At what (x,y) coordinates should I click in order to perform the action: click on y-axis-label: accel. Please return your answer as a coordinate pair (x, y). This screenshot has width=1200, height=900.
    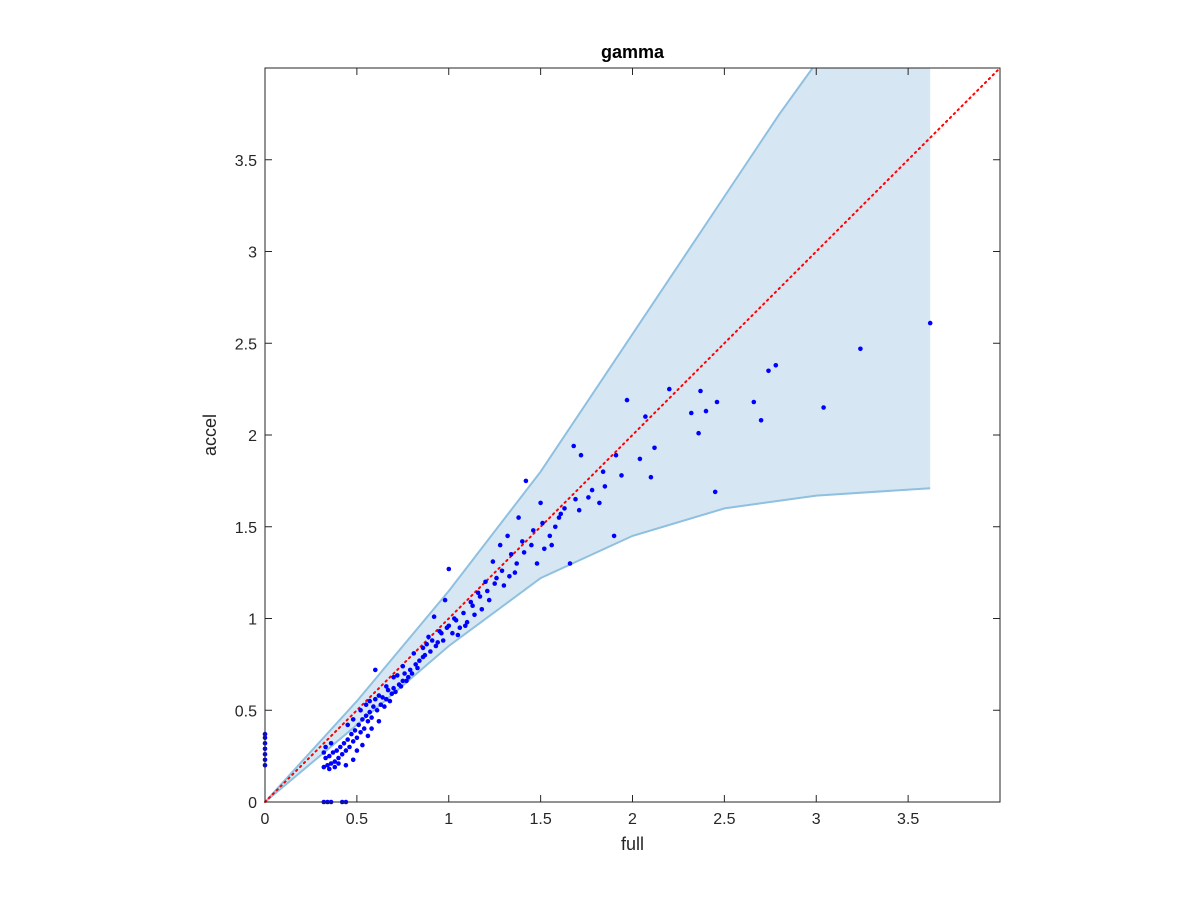
    Looking at the image, I should click on (210, 435).